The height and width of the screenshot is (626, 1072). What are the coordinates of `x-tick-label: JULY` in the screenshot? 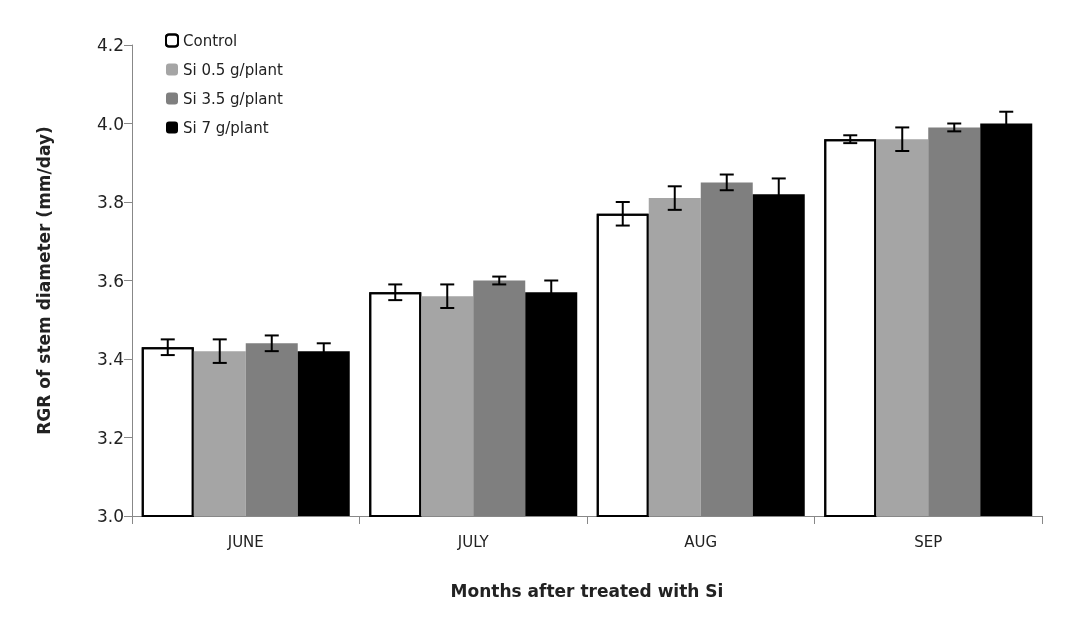 It's located at (473, 541).